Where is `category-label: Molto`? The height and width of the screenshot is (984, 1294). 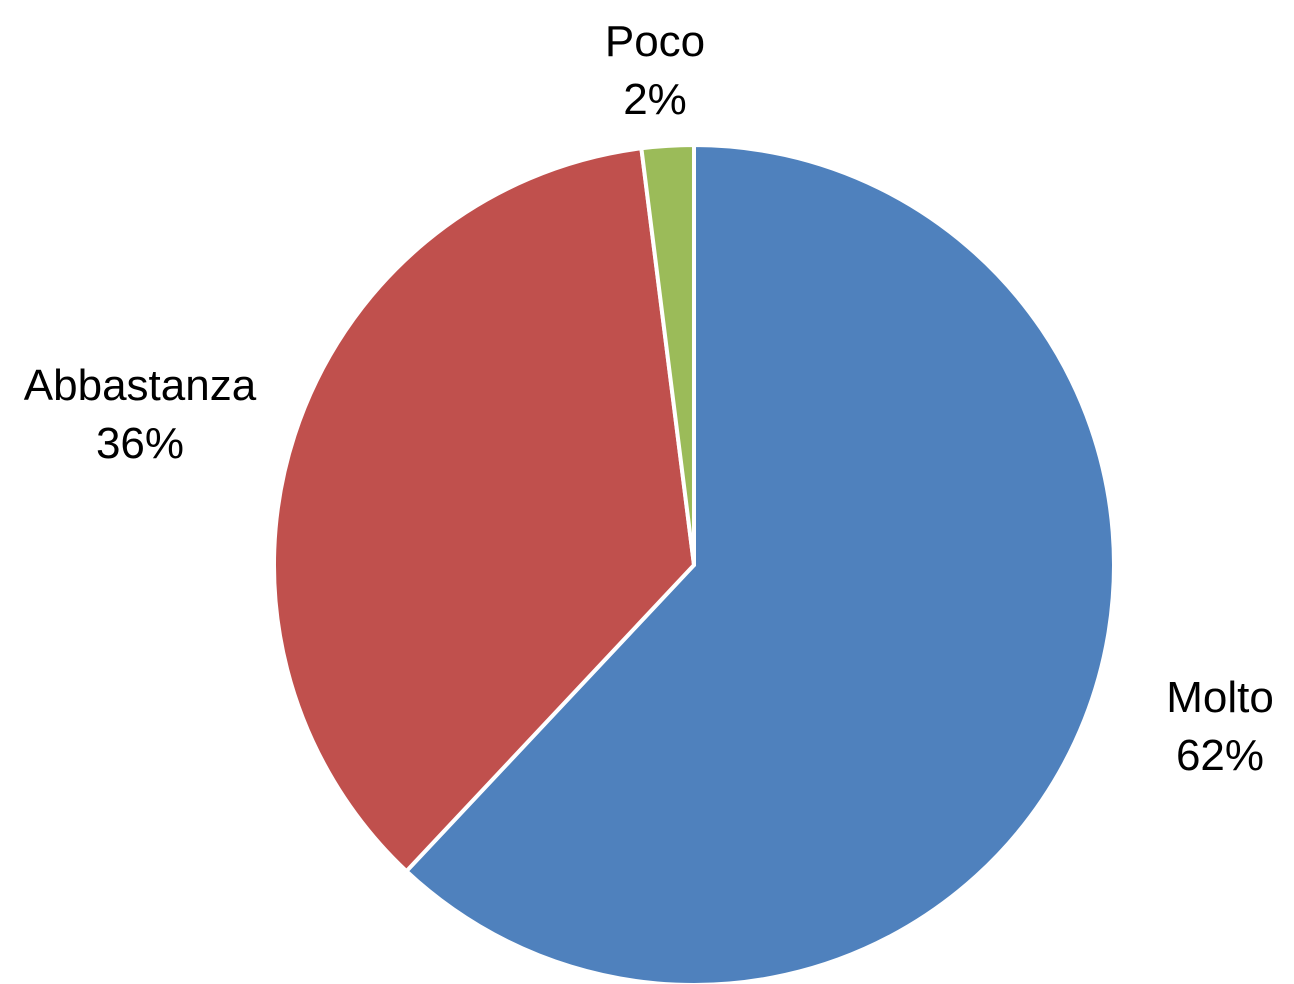 category-label: Molto is located at coordinates (1220, 697).